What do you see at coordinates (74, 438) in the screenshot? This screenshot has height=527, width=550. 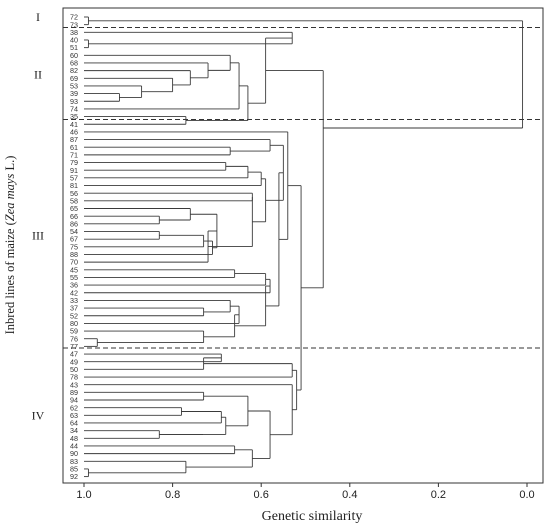 I see `leaf-label: 48` at bounding box center [74, 438].